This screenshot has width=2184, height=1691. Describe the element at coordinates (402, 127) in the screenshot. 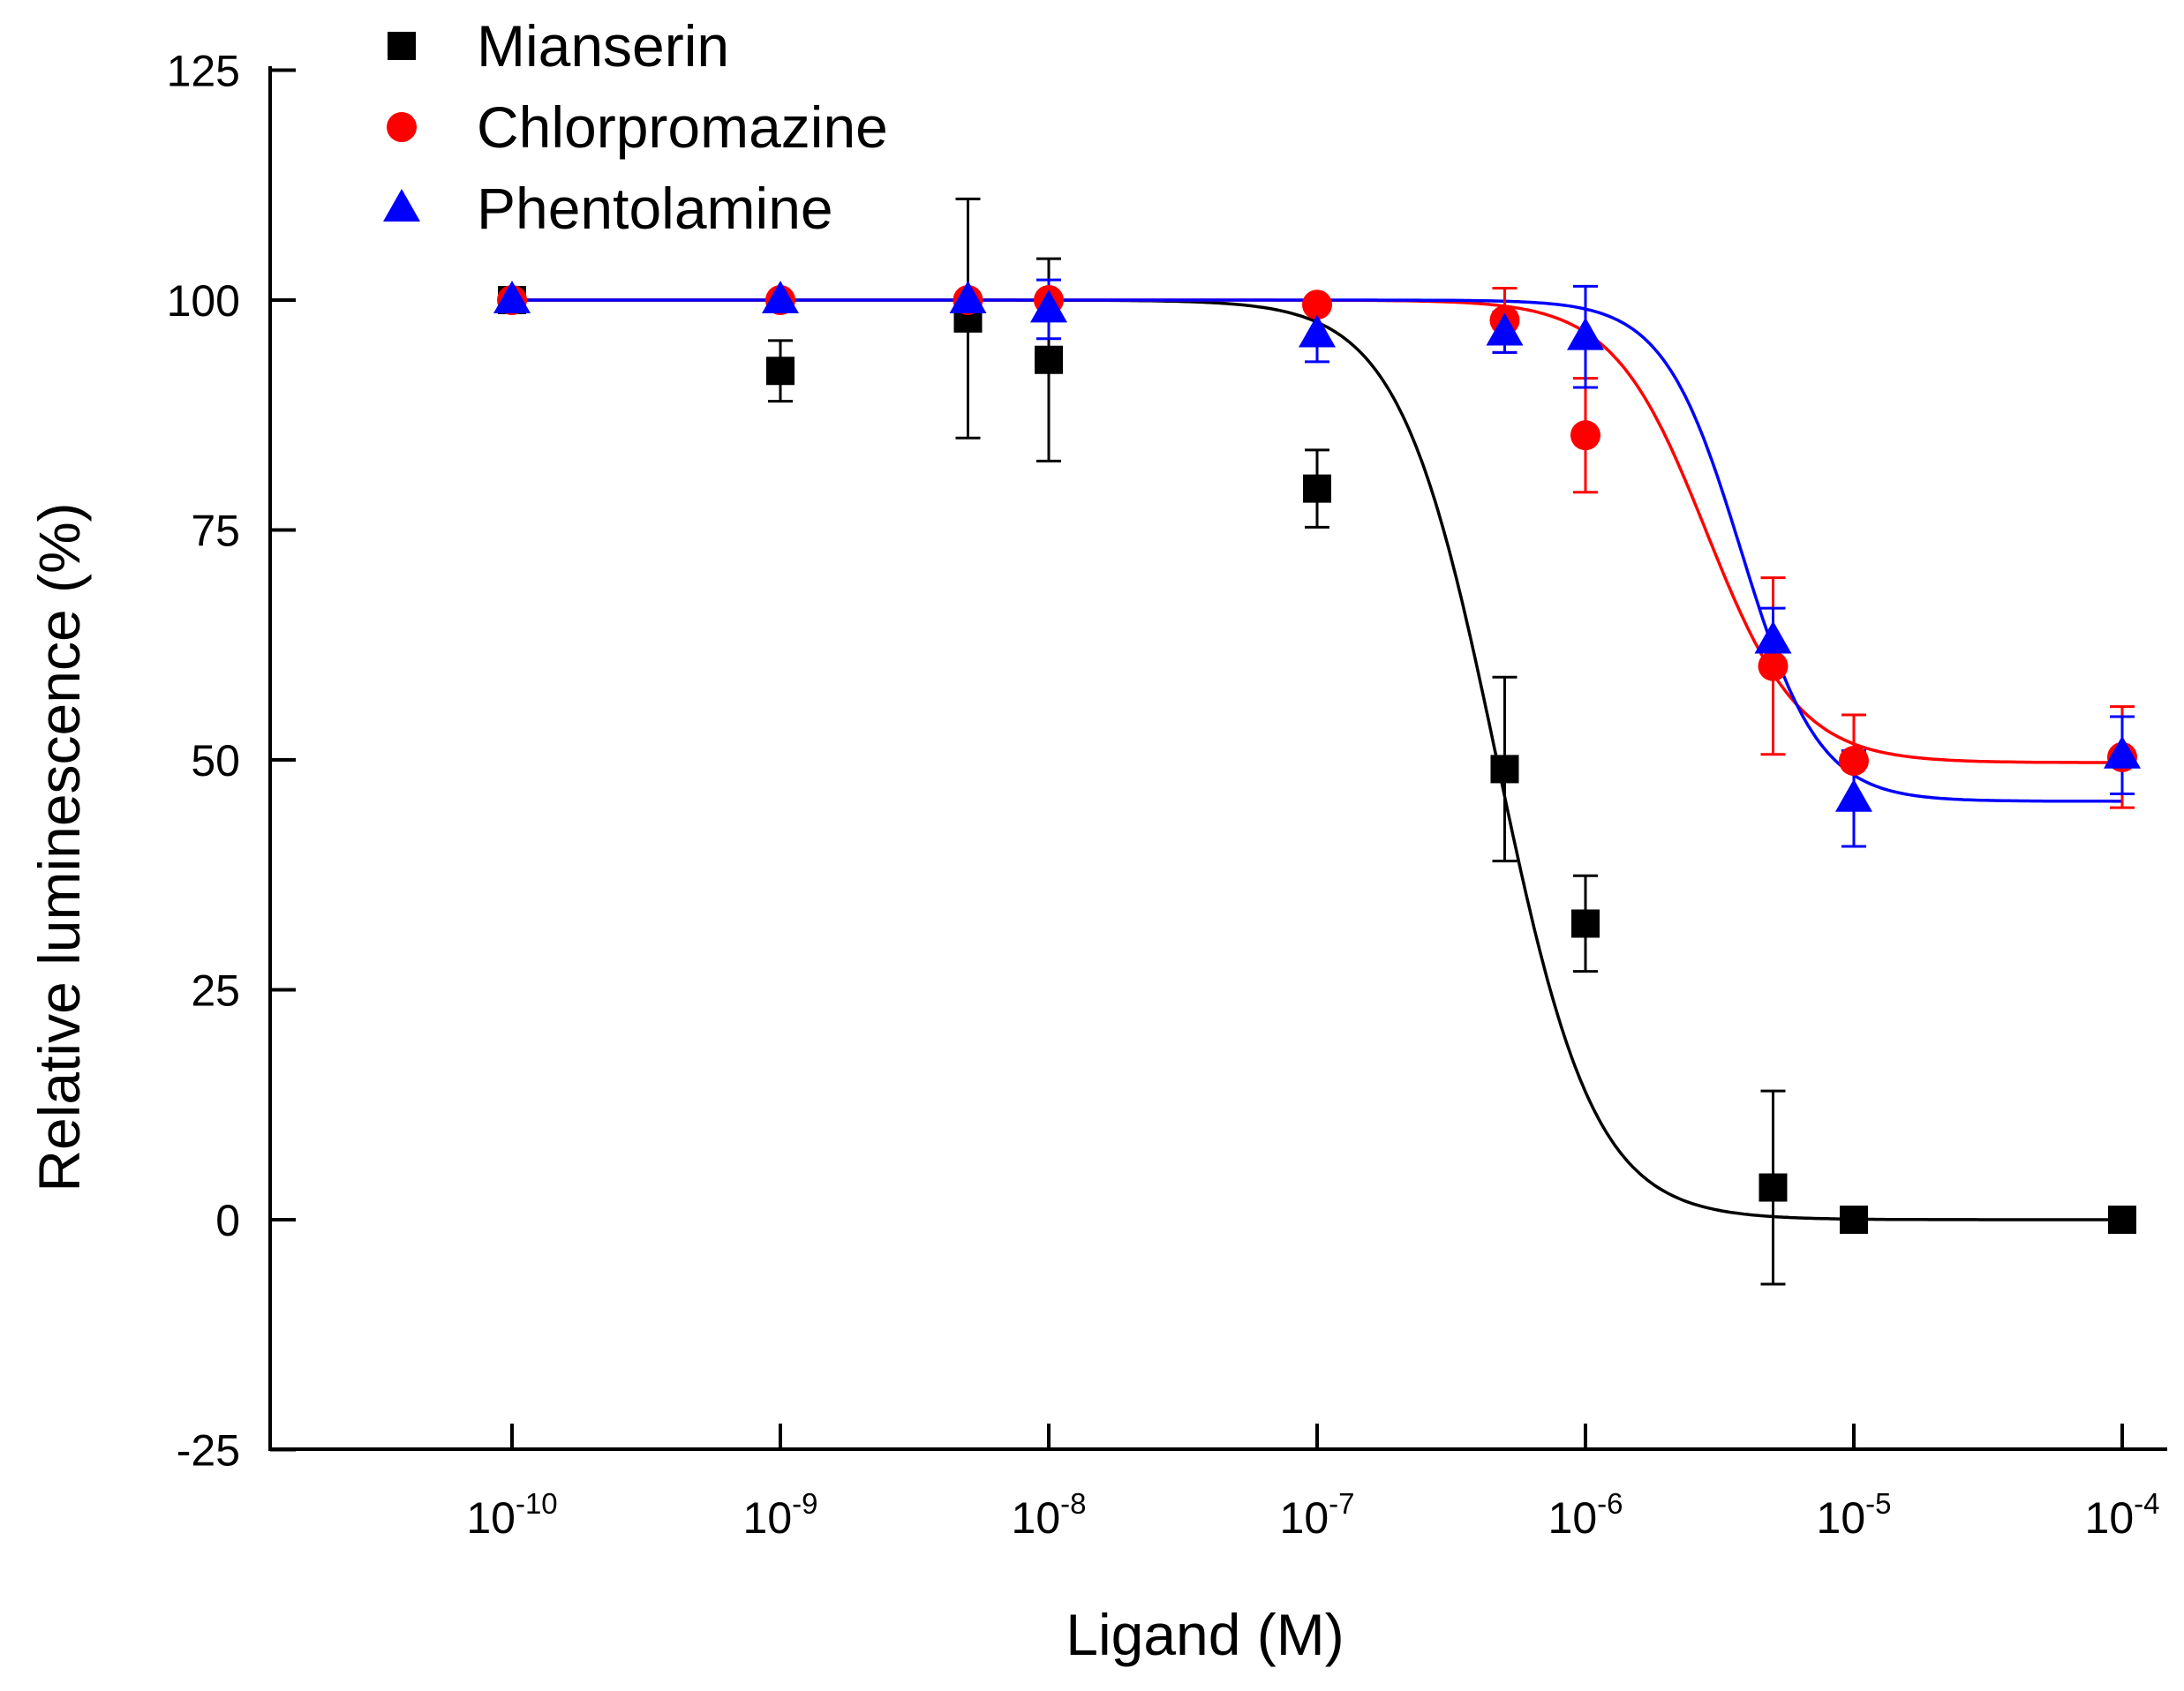

I see `legend-marker-chlorpromazine` at that location.